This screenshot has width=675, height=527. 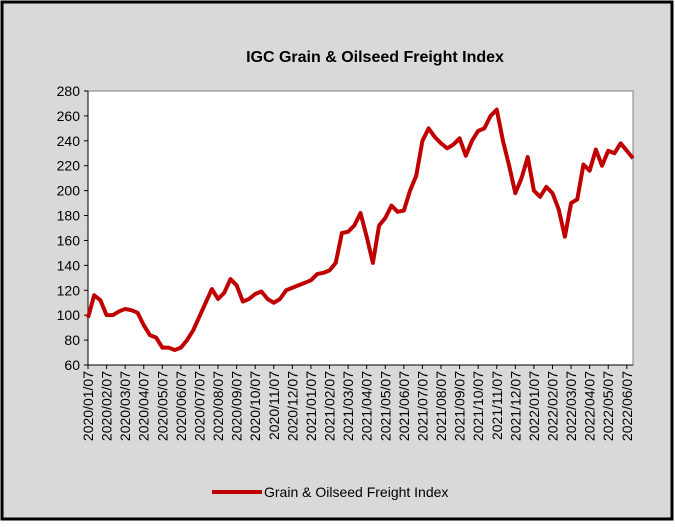 What do you see at coordinates (422, 406) in the screenshot?
I see `x-tick-label: 2021/07/07` at bounding box center [422, 406].